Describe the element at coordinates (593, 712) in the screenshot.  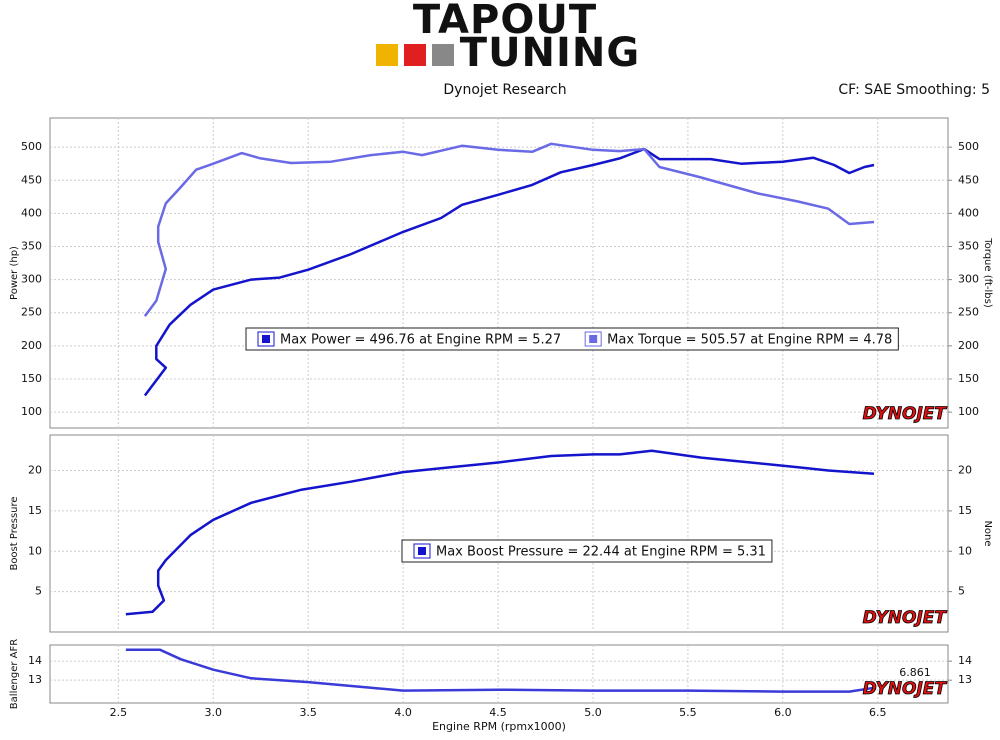
I see `x-tick-label: 5.0` at that location.